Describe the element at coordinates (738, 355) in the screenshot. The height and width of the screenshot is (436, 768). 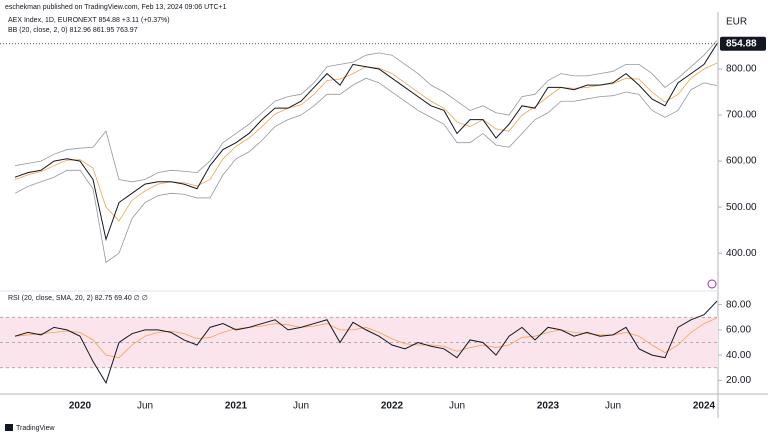
I see `y-tick-label: 40.00` at that location.